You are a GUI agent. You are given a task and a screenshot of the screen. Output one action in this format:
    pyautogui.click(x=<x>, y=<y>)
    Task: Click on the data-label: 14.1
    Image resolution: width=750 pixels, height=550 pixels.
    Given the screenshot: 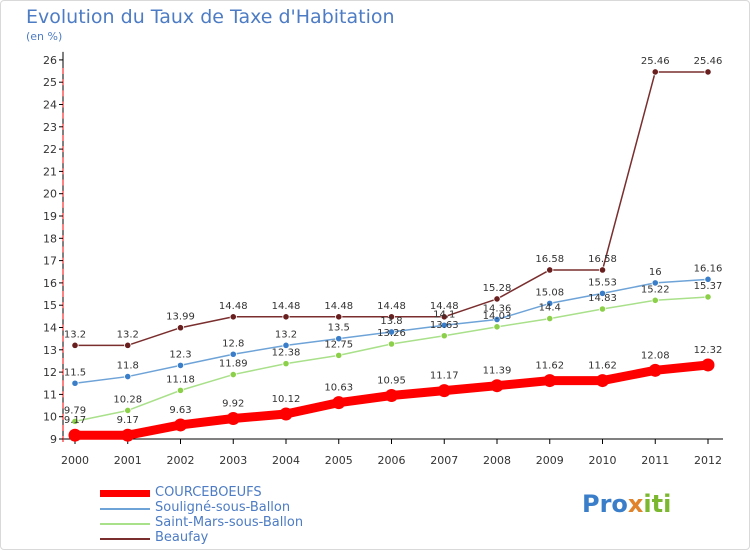 What is the action you would take?
    pyautogui.click(x=444, y=314)
    